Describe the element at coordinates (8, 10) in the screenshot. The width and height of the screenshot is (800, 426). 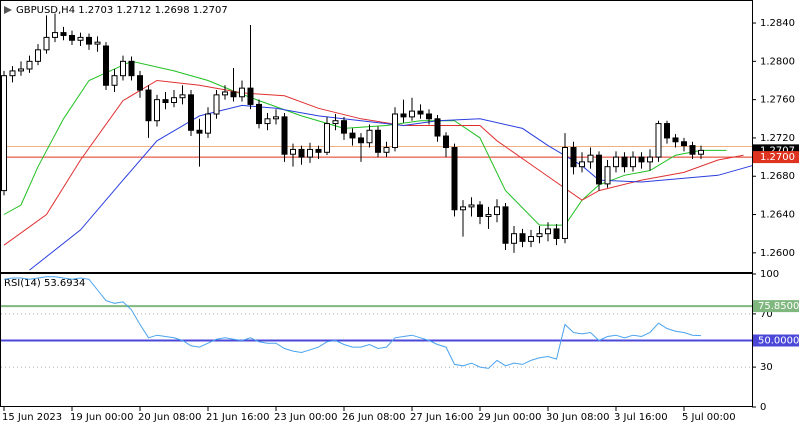
I see `symbol-icon` at that location.